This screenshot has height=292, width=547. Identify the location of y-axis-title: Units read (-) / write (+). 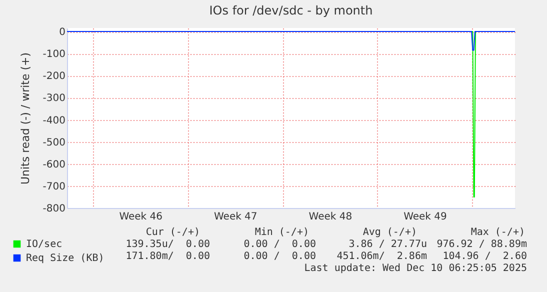
(25, 118).